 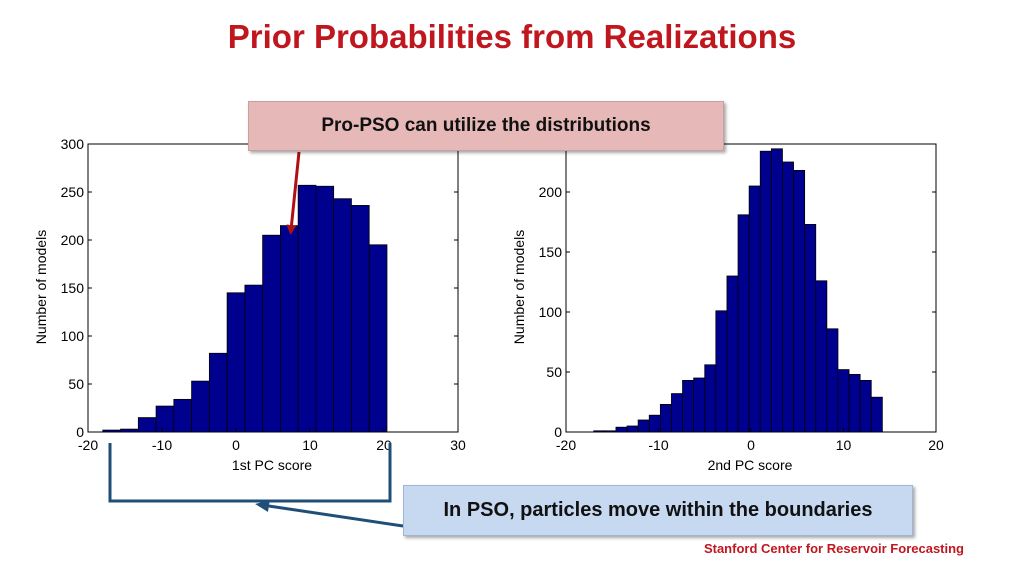 I want to click on y-axis-label-1: Number of models, so click(x=41, y=287).